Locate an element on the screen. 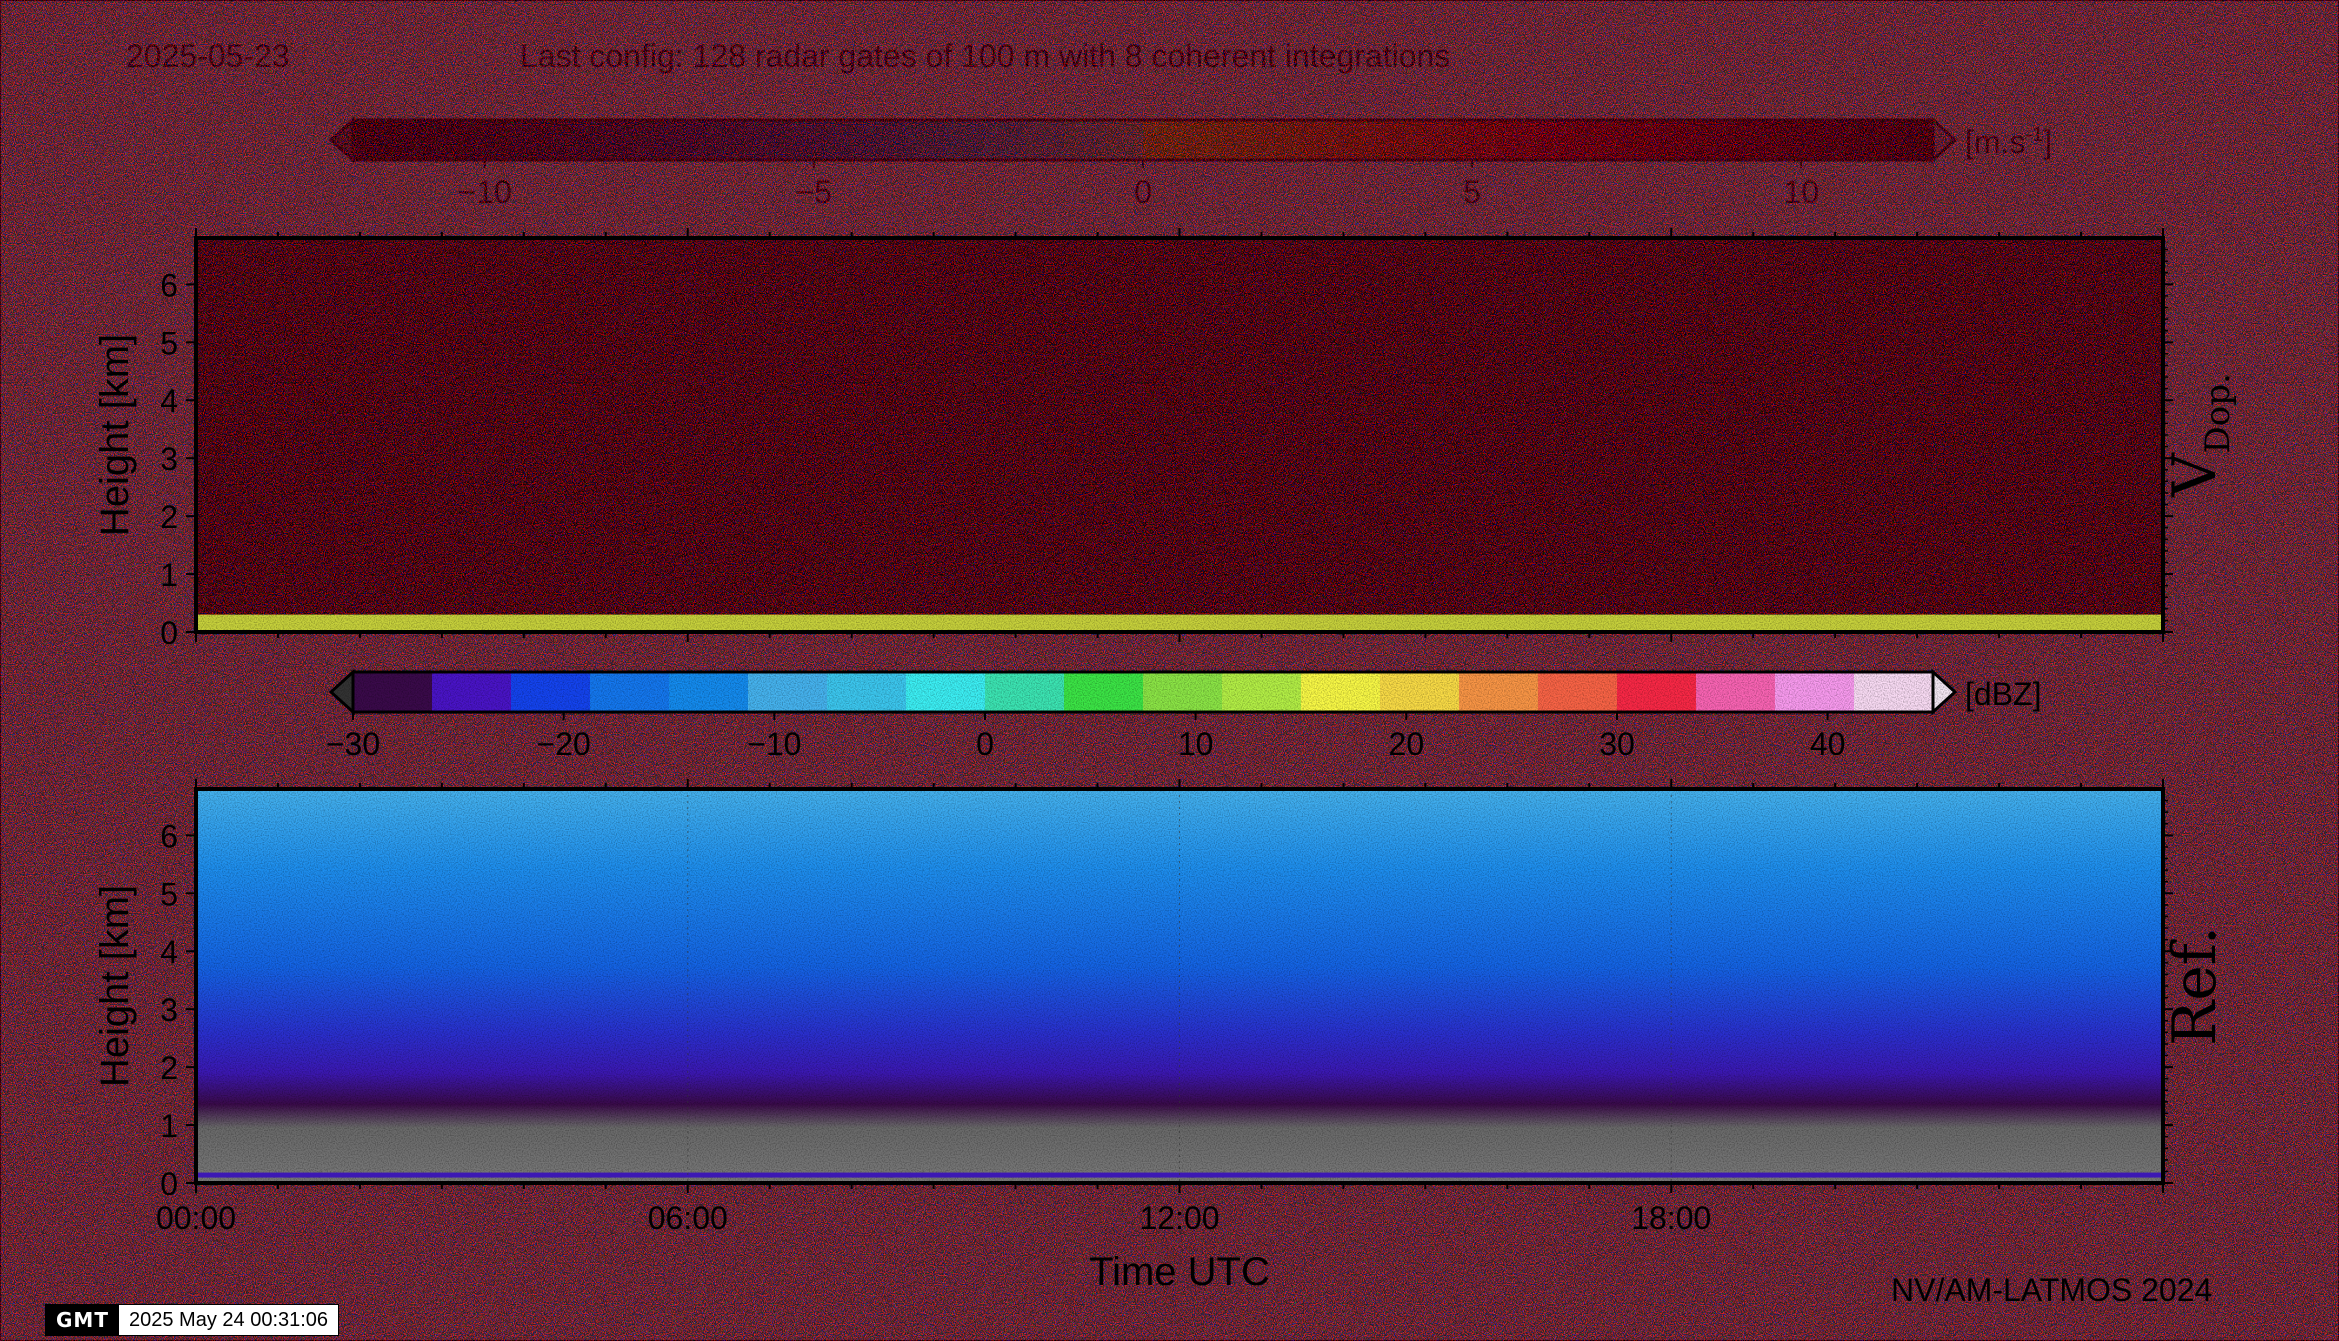 The image size is (2339, 1341). x-tick-label: 18:00 is located at coordinates (1671, 1218).